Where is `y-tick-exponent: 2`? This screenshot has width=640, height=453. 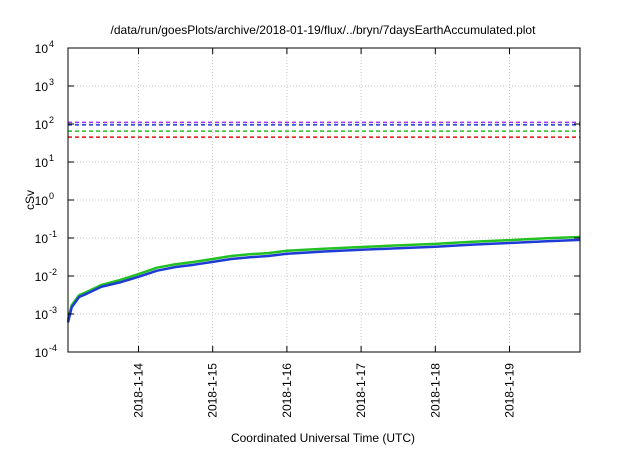 y-tick-exponent: 2 is located at coordinates (51, 120).